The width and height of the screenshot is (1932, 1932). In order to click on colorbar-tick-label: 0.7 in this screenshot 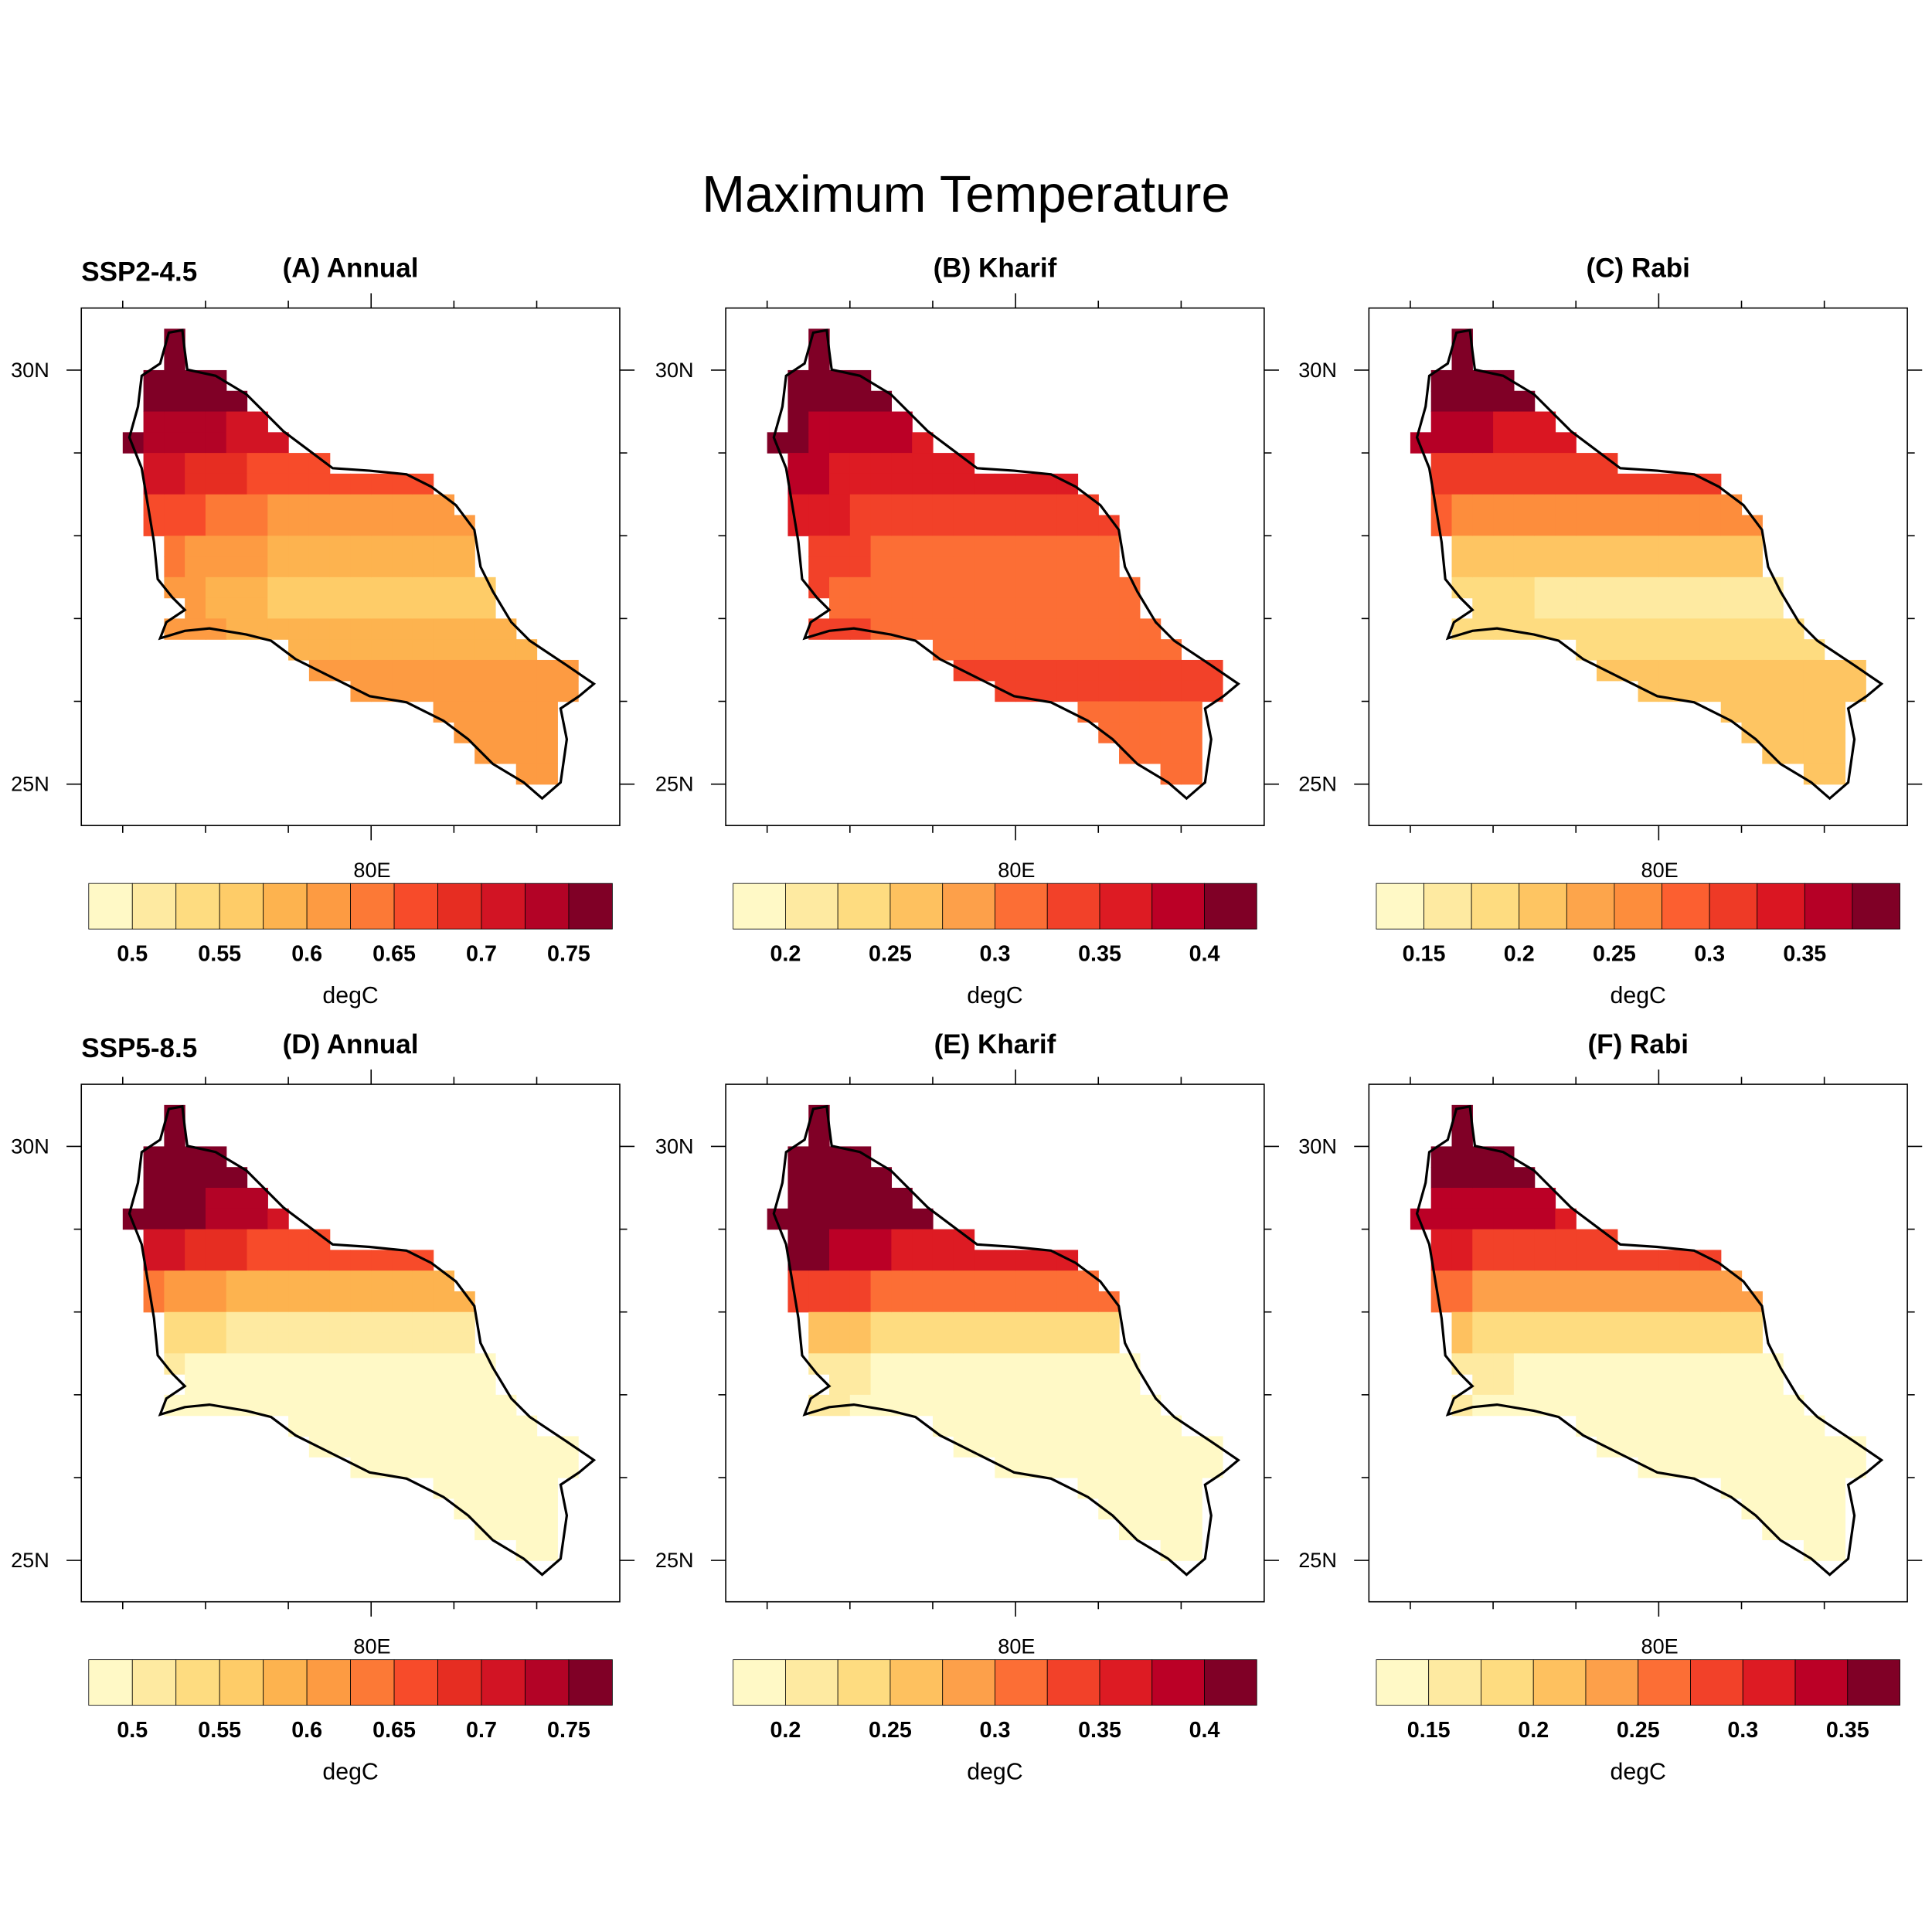, I will do `click(482, 1730)`.